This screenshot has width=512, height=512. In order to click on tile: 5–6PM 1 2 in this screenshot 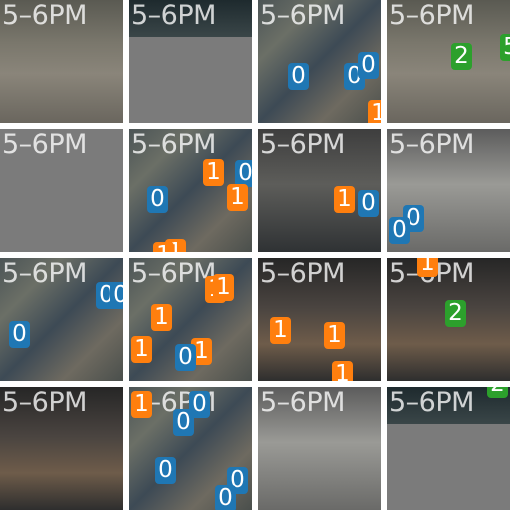, I will do `click(448, 319)`.